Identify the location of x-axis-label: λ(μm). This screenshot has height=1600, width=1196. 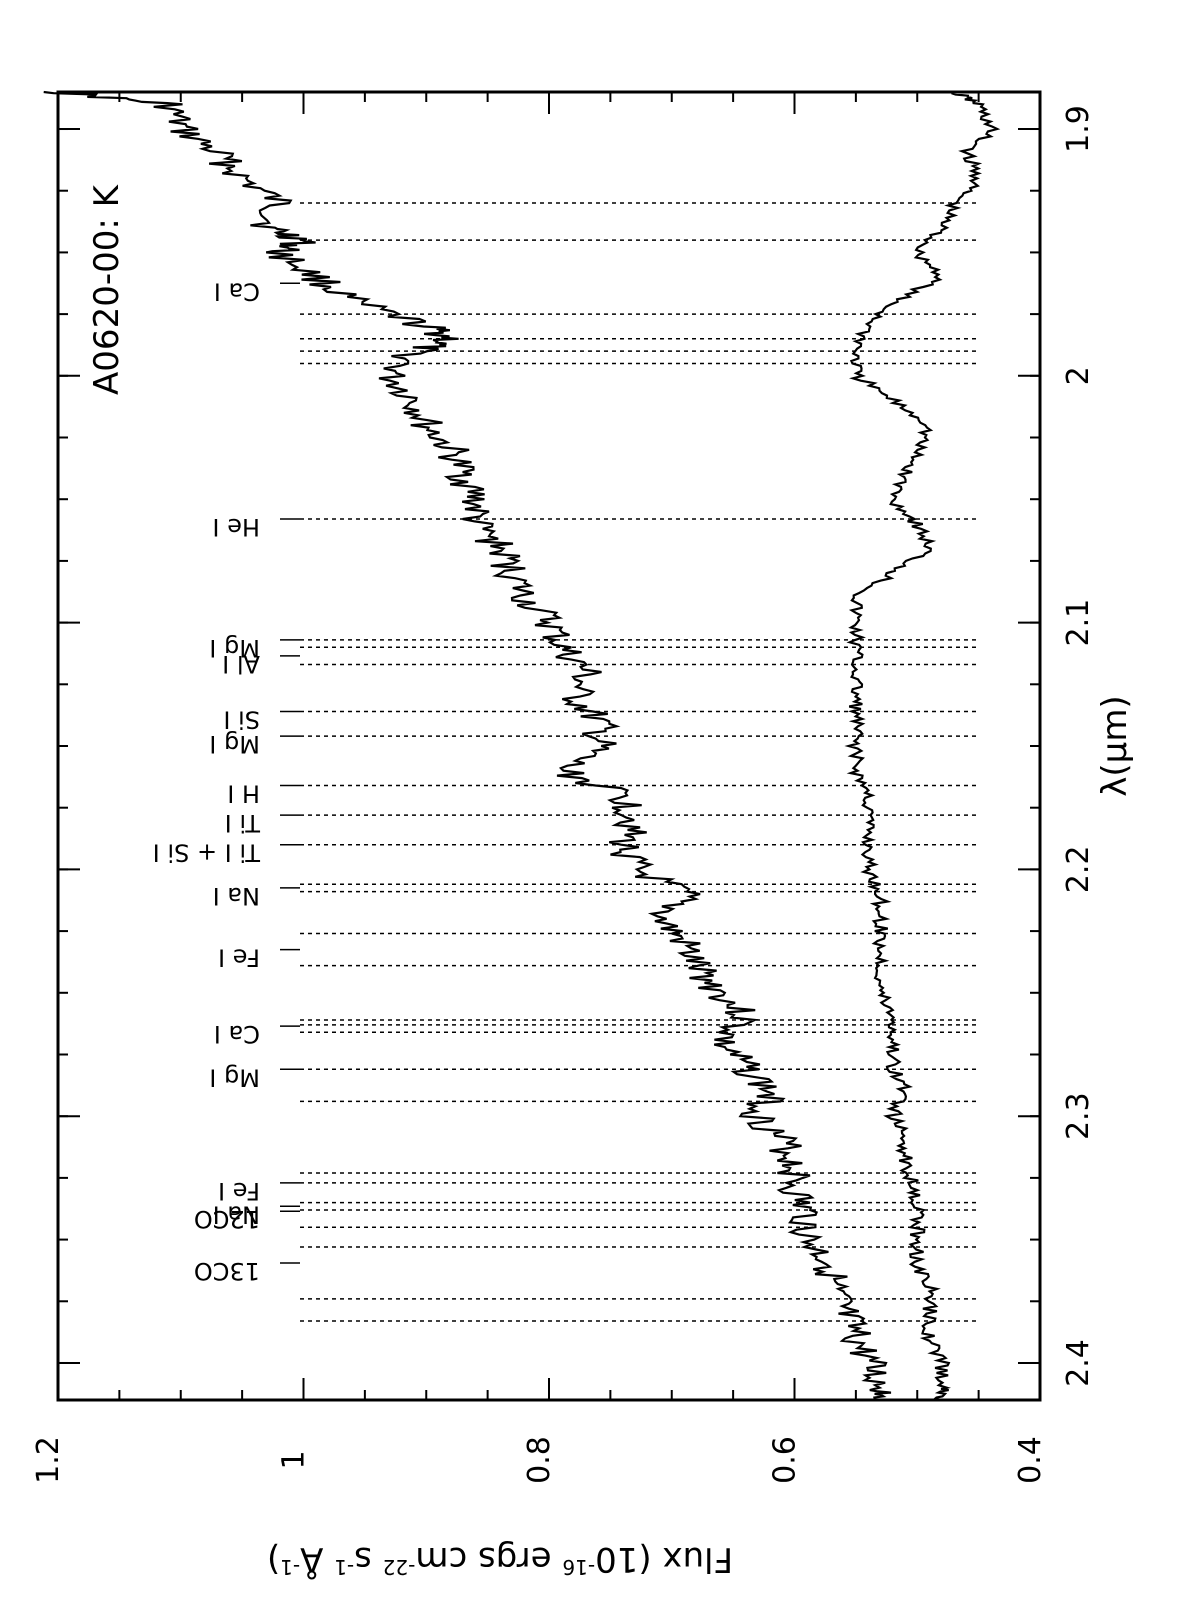
(1115, 745).